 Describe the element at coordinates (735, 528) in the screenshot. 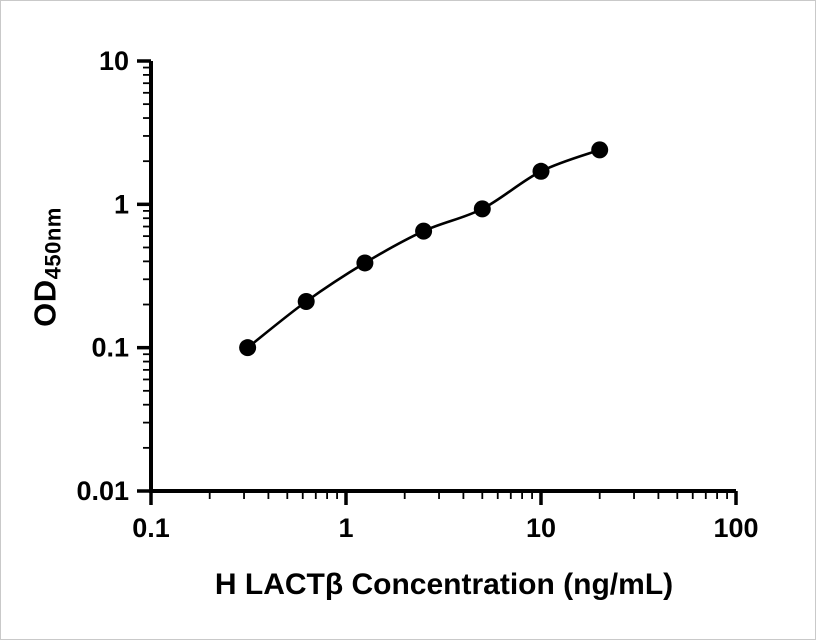

I see `x-tick-label: 100` at that location.